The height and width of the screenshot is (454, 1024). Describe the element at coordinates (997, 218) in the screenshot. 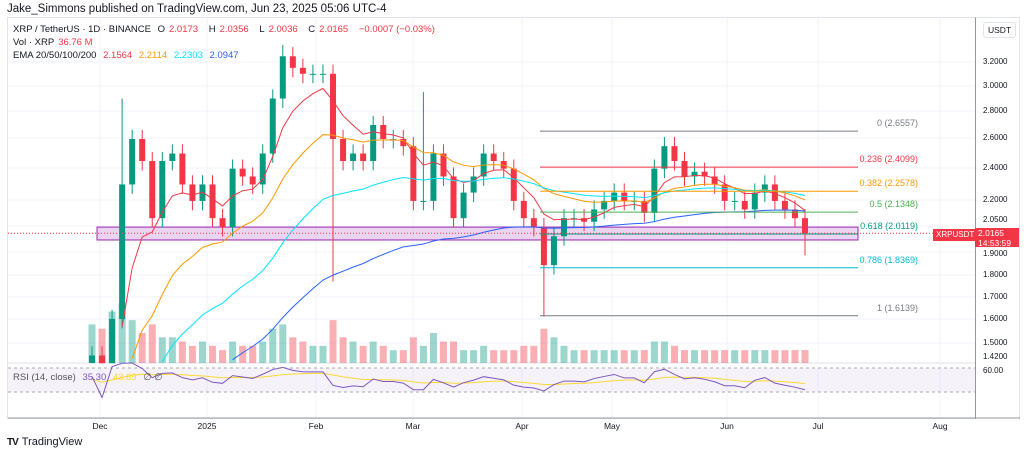

I see `price-axis` at that location.